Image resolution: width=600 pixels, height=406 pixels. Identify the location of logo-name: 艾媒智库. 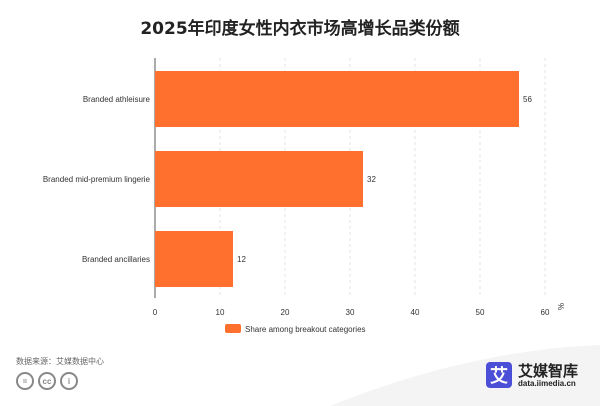
(548, 370).